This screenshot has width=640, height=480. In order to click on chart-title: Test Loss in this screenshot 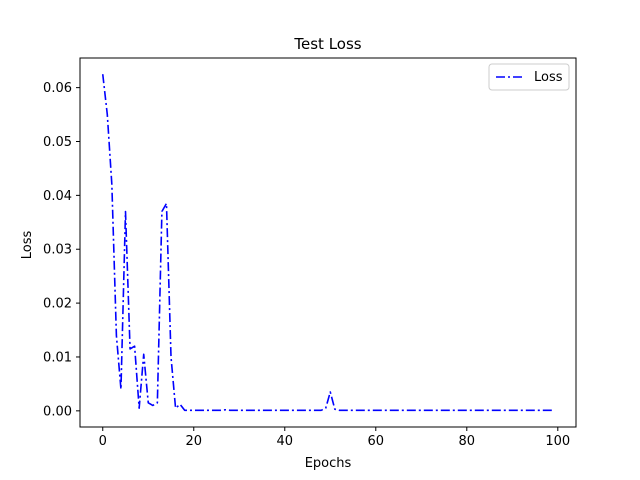, I will do `click(327, 44)`.